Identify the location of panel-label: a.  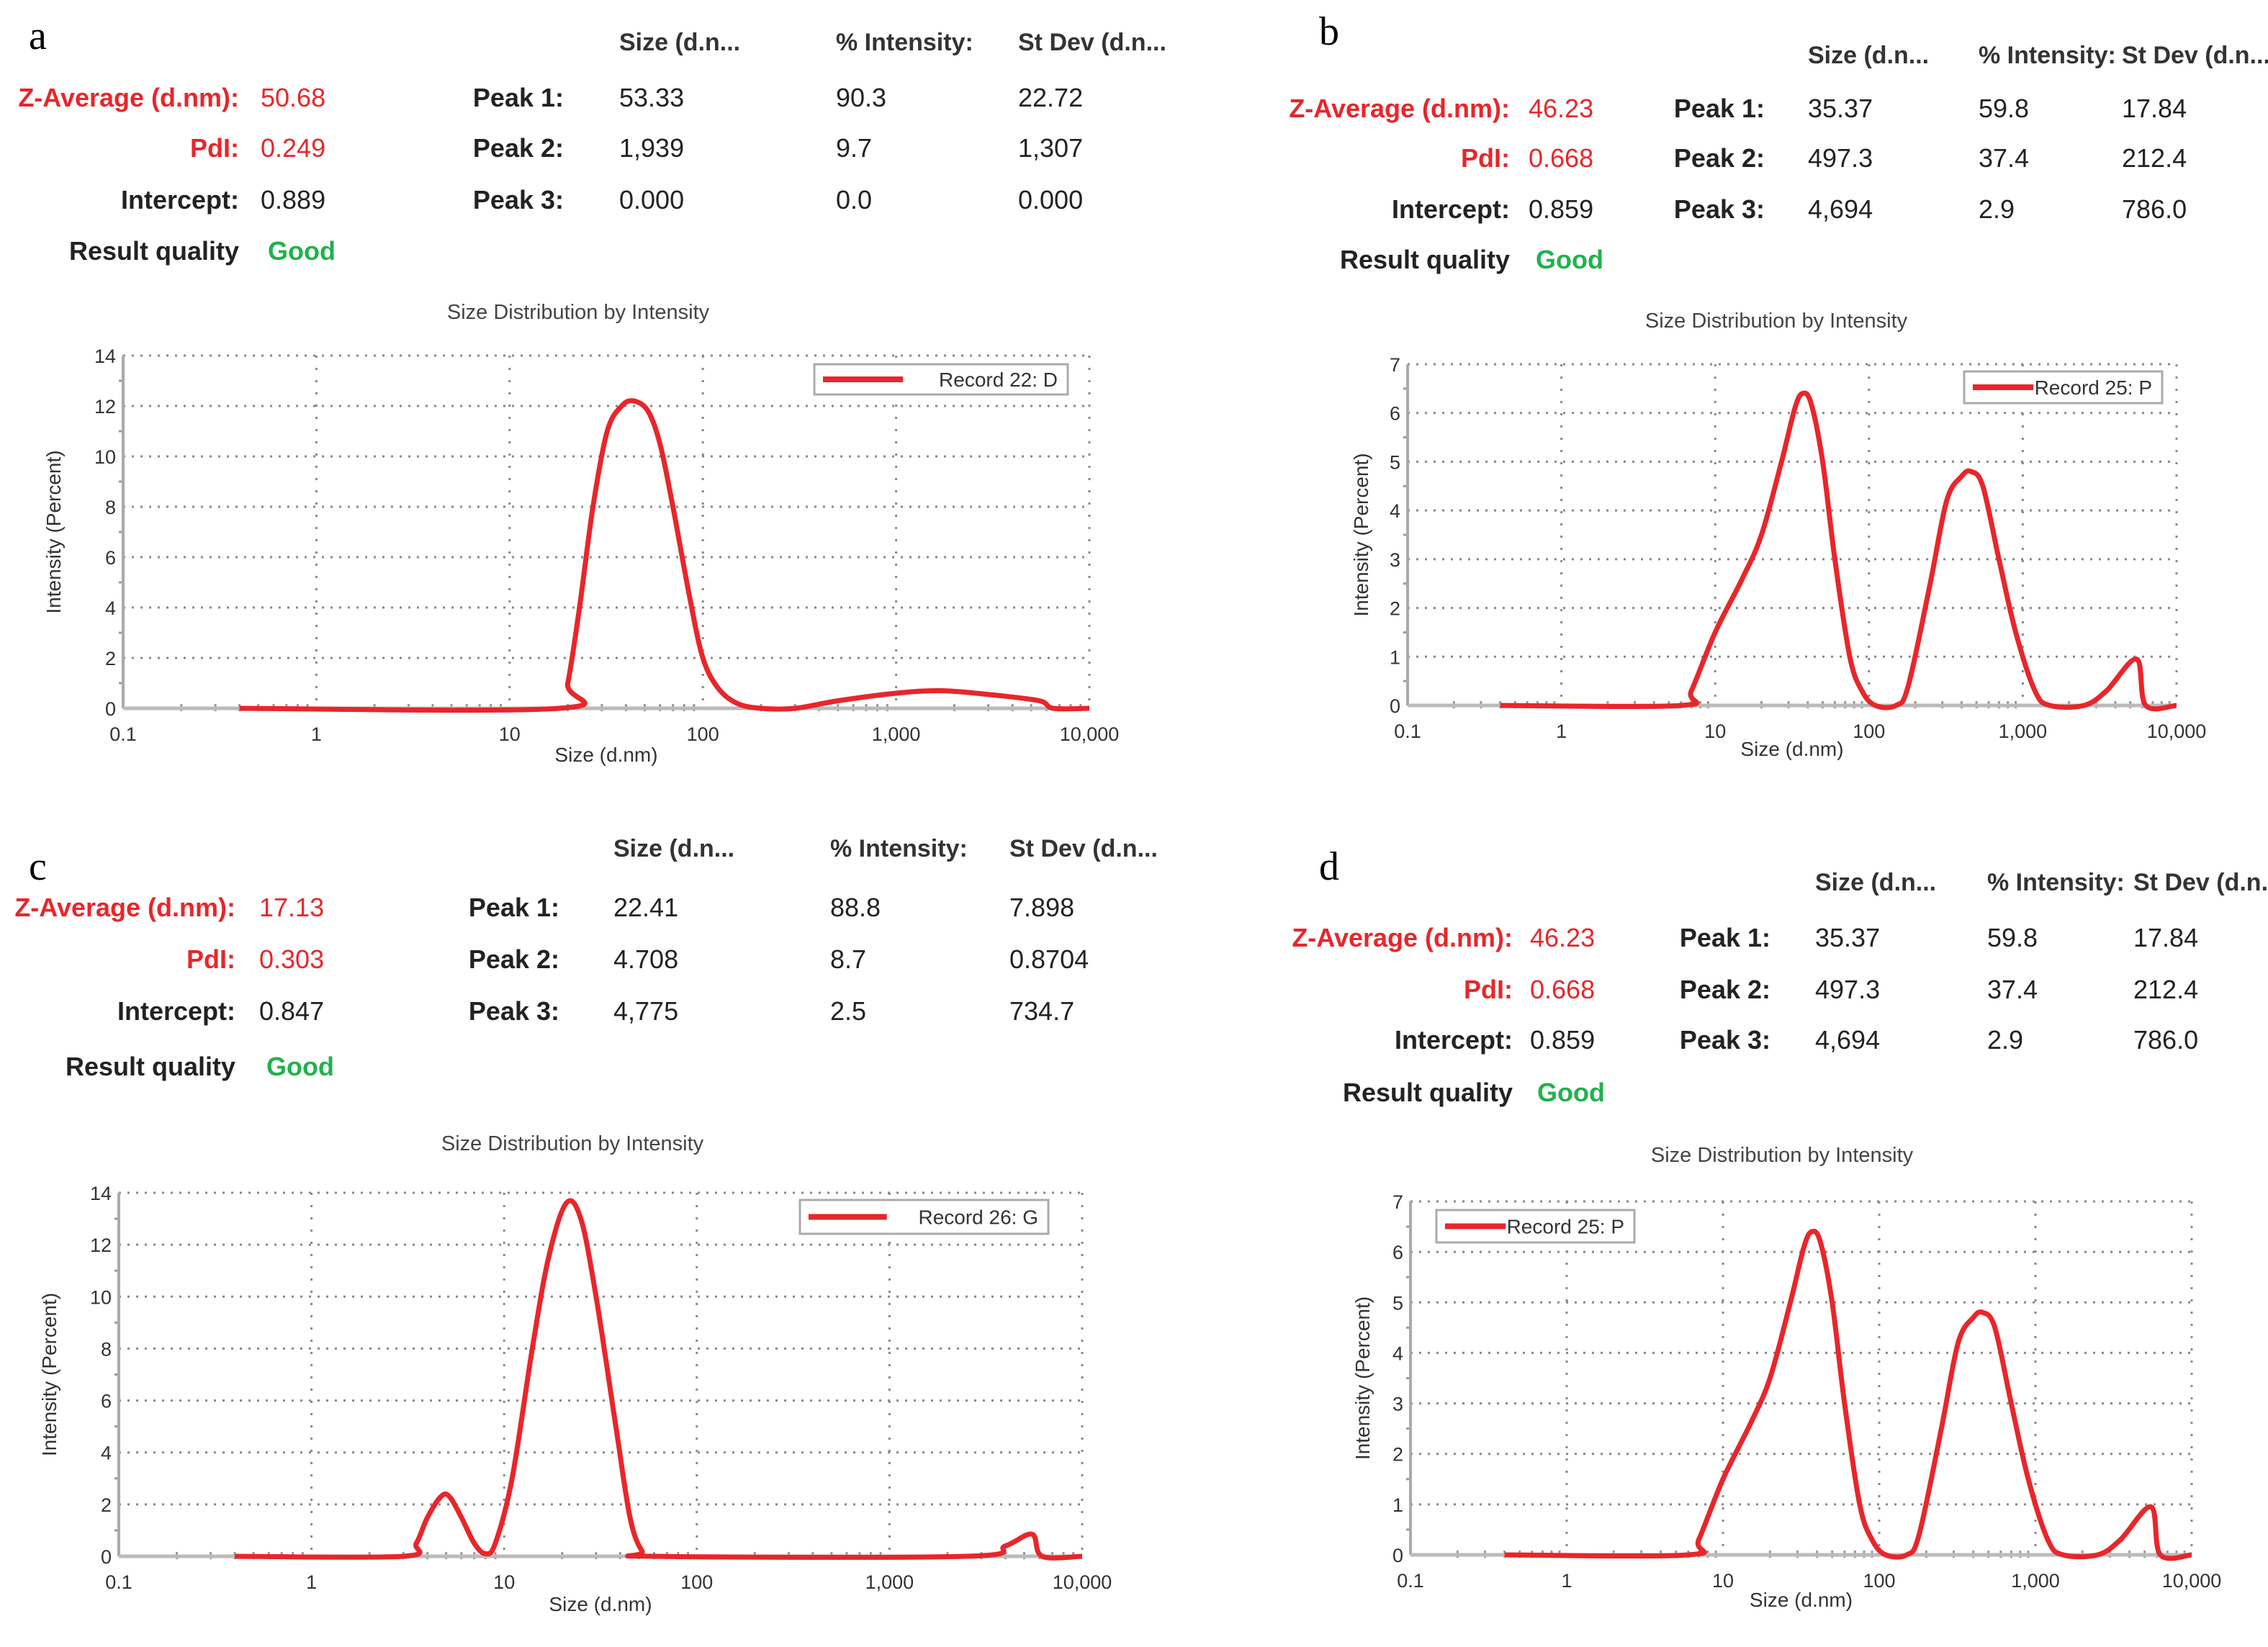
(38, 36).